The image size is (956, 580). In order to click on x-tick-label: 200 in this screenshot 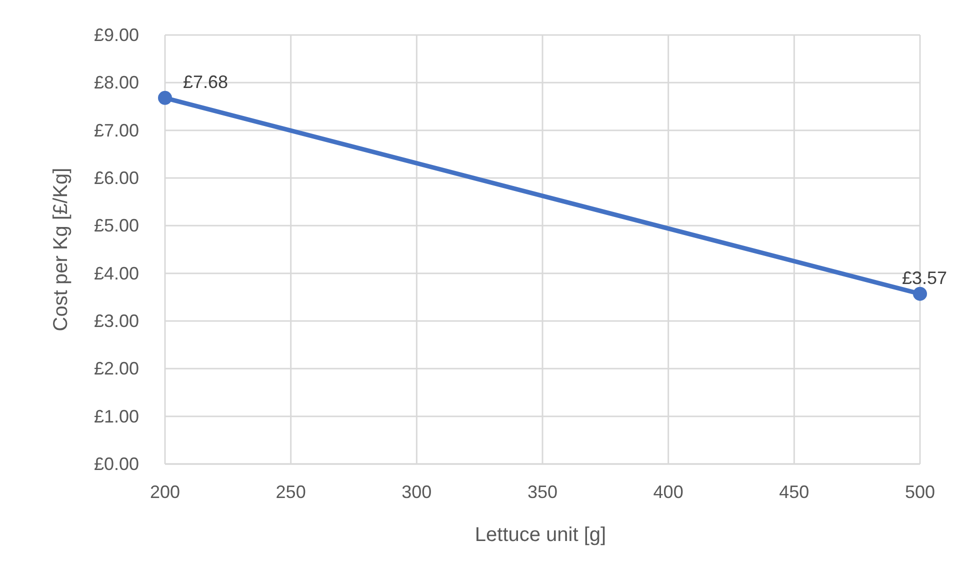, I will do `click(165, 492)`.